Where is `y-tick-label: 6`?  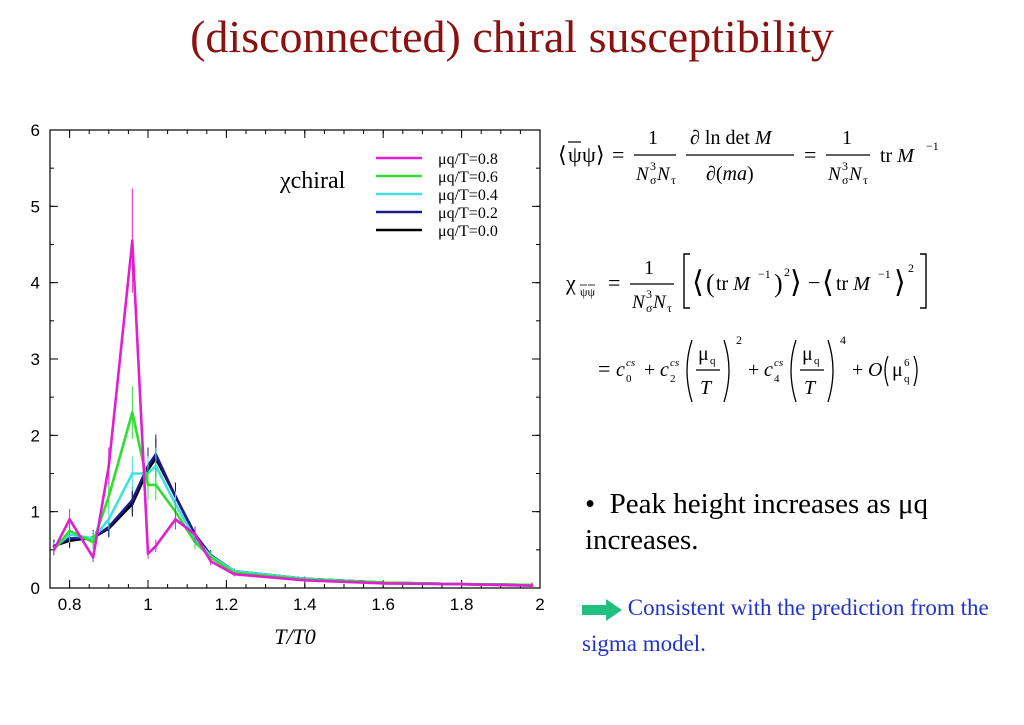 y-tick-label: 6 is located at coordinates (35, 130).